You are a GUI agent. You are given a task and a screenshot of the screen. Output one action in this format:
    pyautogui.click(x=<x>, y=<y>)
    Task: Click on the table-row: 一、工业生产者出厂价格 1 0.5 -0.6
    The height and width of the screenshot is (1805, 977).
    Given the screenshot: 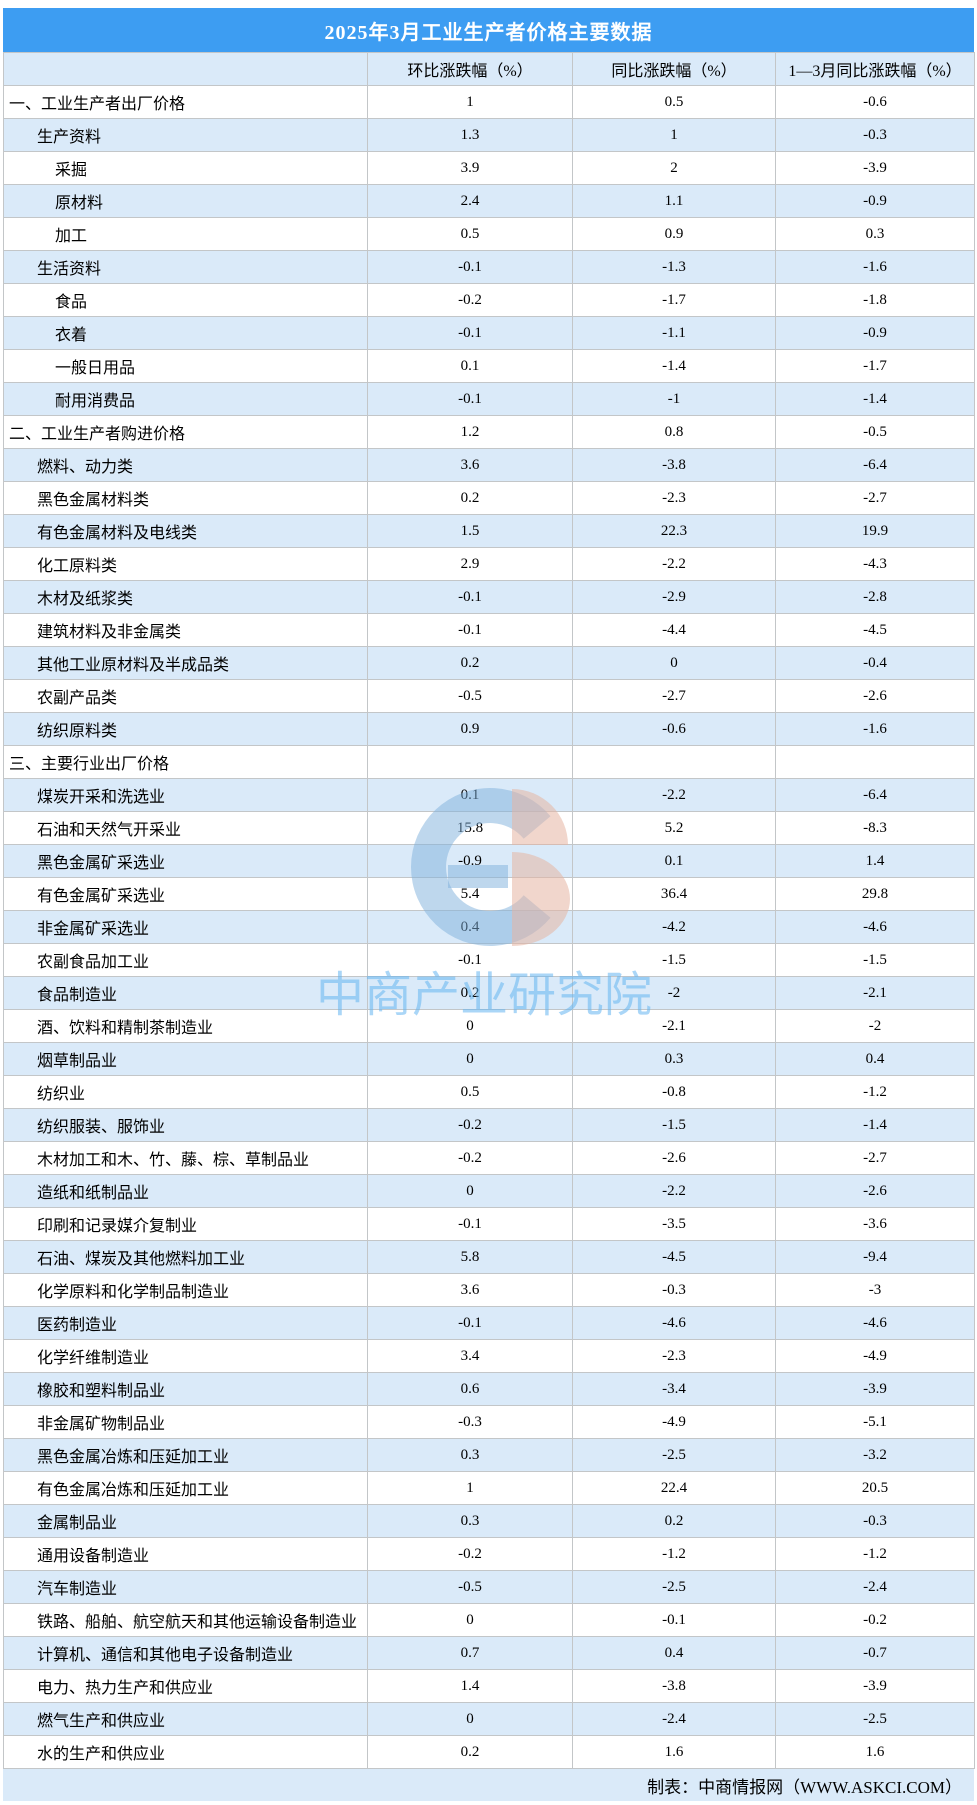 What is the action you would take?
    pyautogui.click(x=489, y=102)
    